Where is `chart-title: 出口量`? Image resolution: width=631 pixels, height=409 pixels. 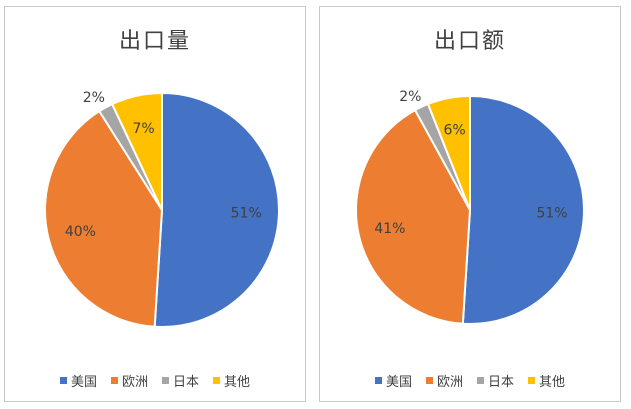
chart-title: 出口量 is located at coordinates (154, 41).